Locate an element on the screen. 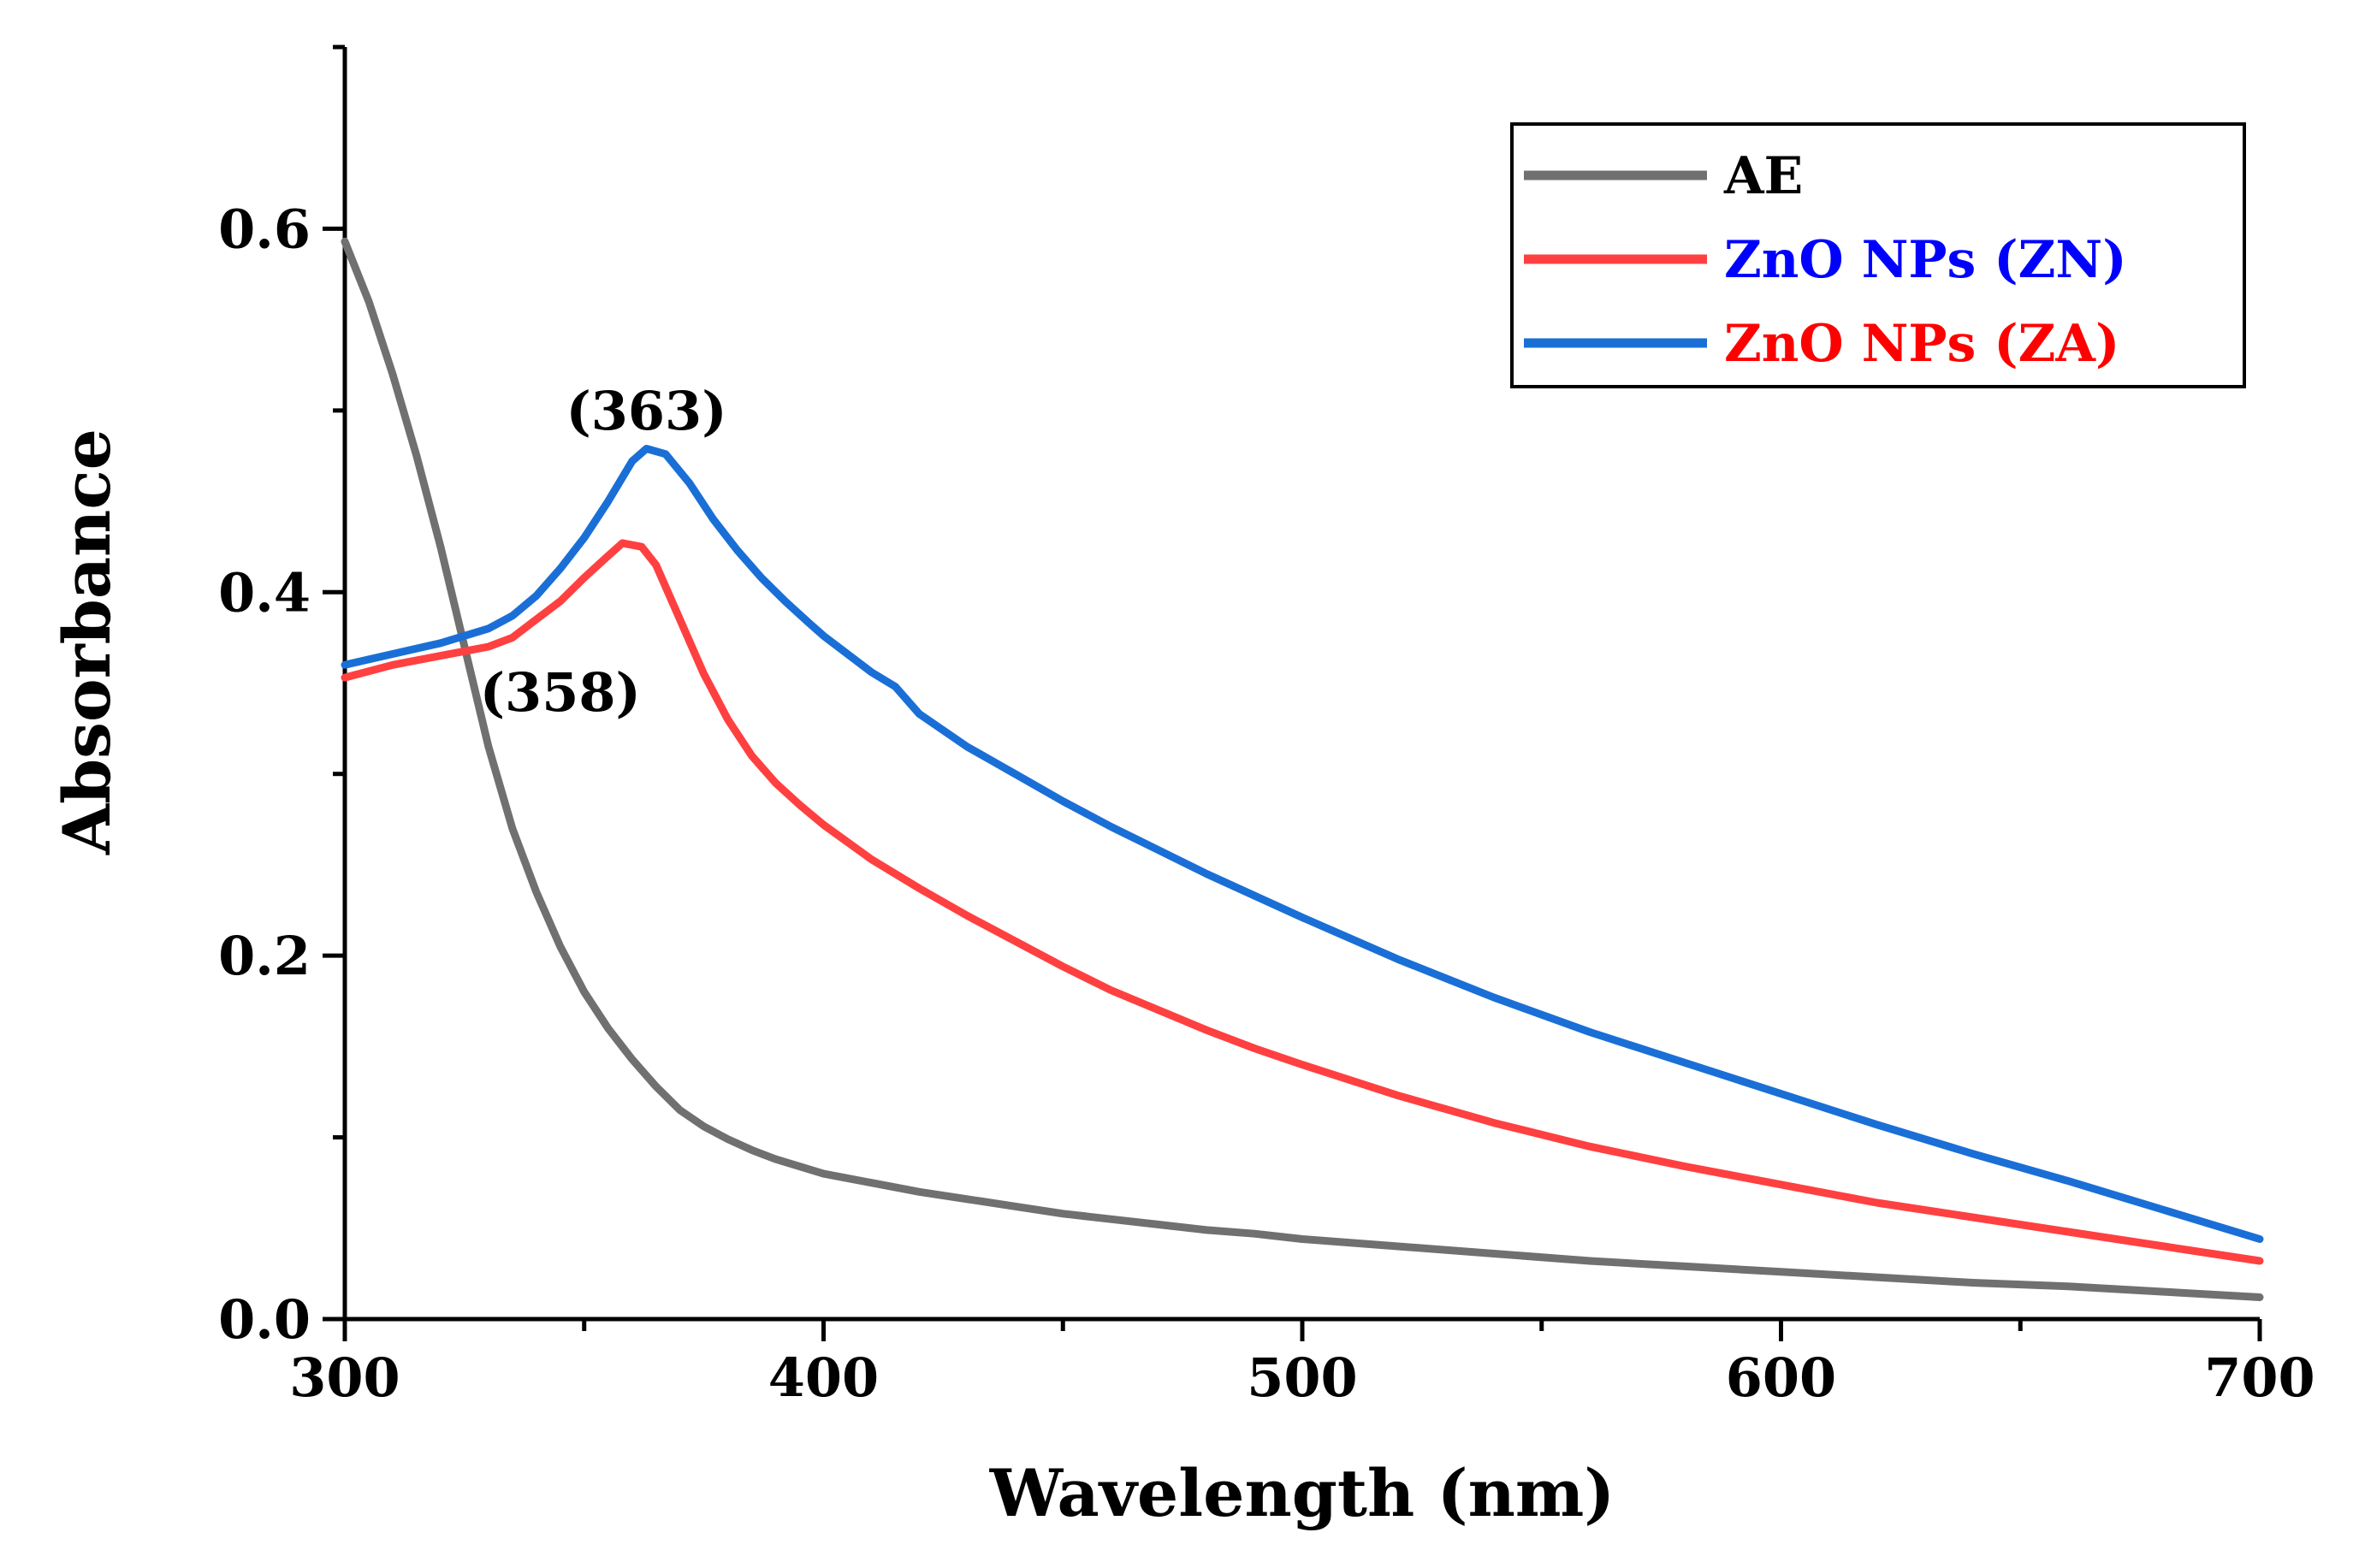 The image size is (2353, 1568). y-tick-label: 0.4 is located at coordinates (264, 592).